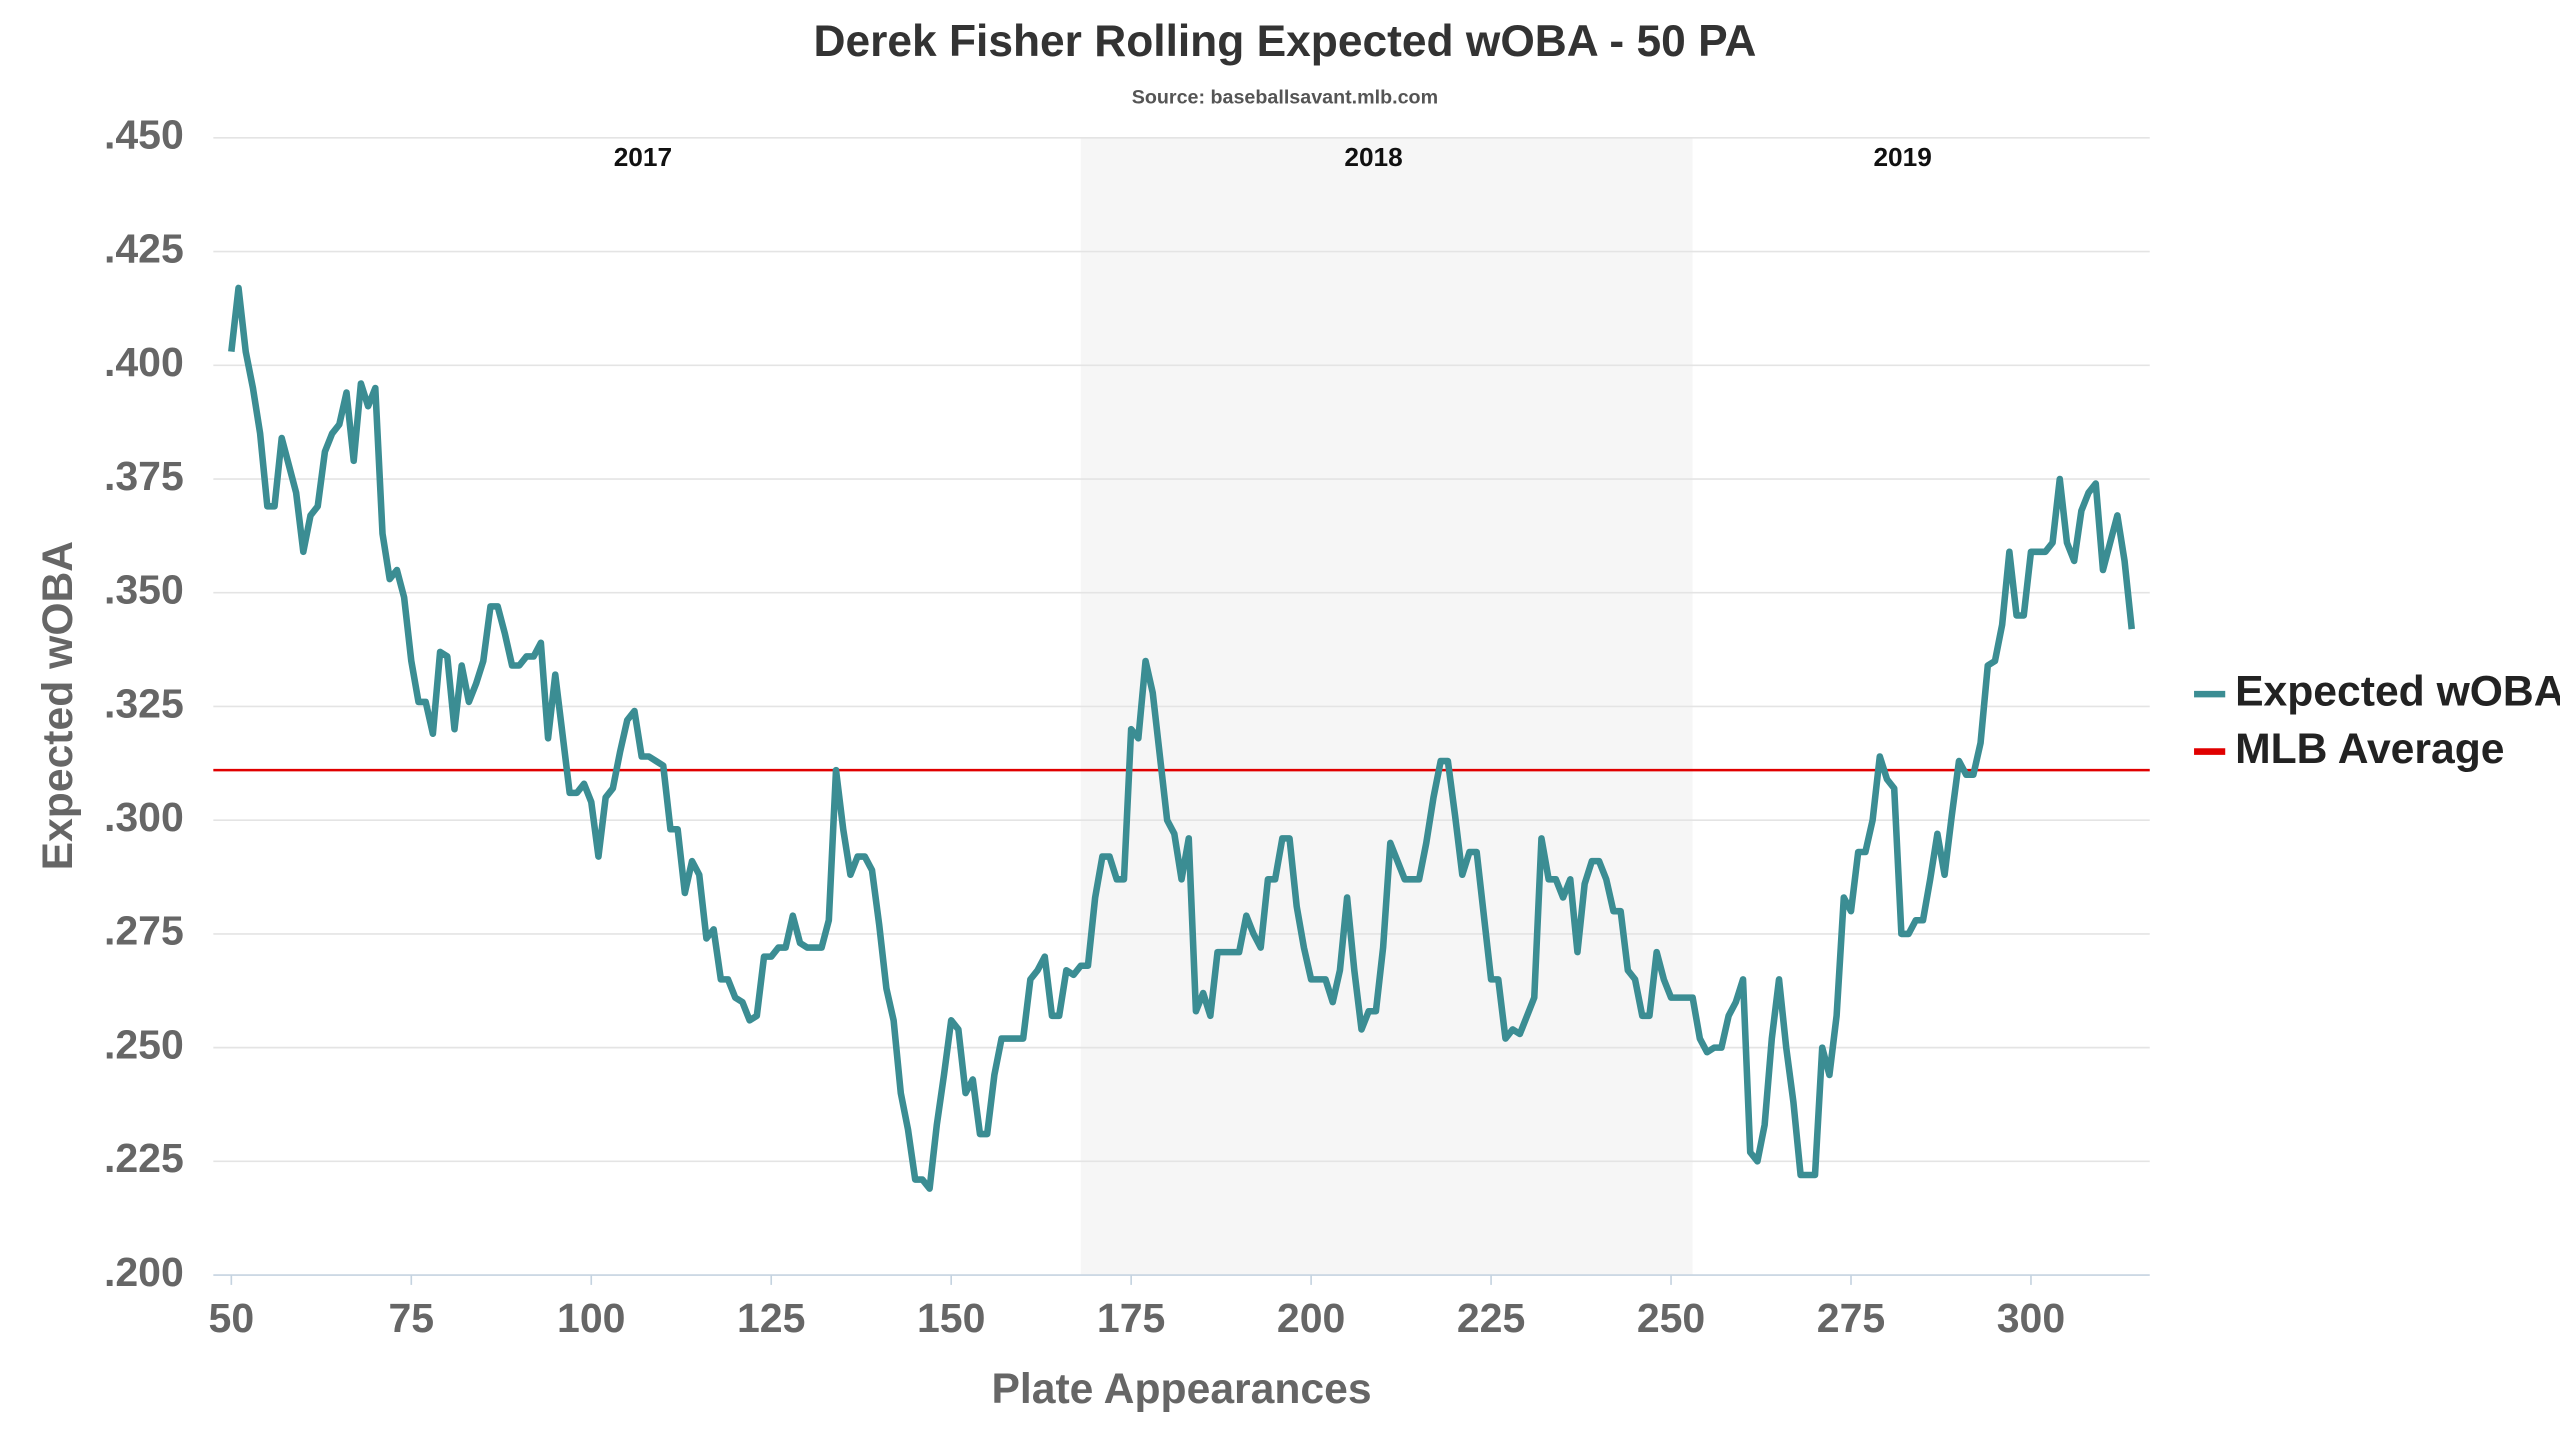 The height and width of the screenshot is (1440, 2560). I want to click on y-tick-label: .200, so click(144, 1272).